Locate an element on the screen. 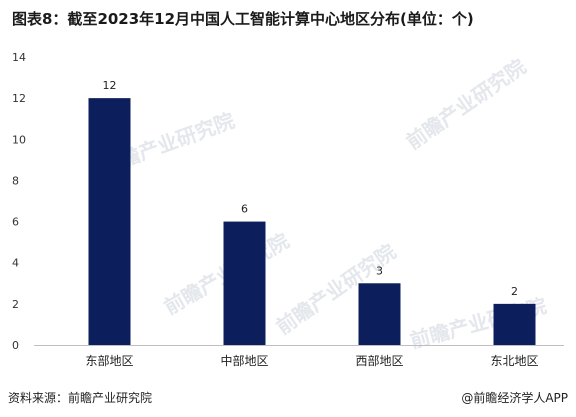 Image resolution: width=576 pixels, height=417 pixels. x-category-label: 西部地区 is located at coordinates (379, 360).